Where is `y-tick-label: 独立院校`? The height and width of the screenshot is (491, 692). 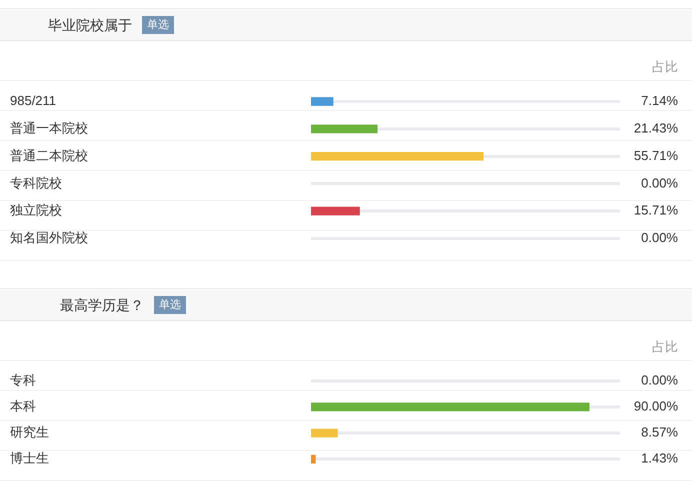
y-tick-label: 独立院校 is located at coordinates (36, 210).